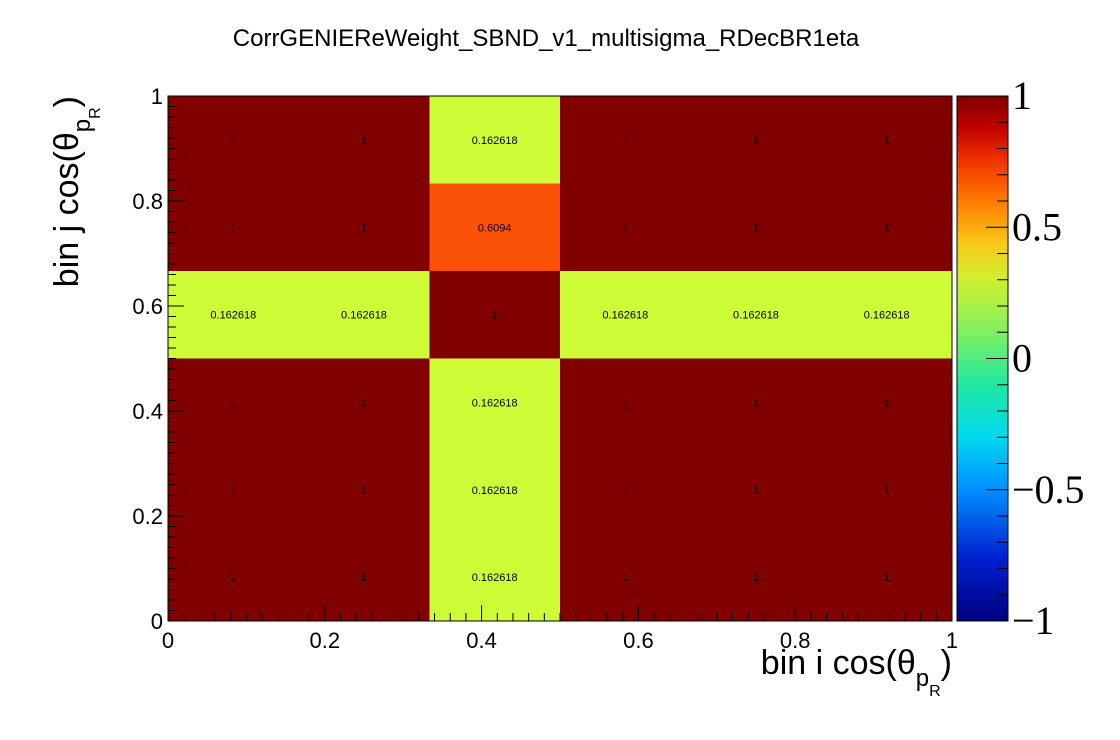 This screenshot has height=740, width=1120. Describe the element at coordinates (935, 691) in the screenshot. I see `x-axis-label-subsub: R` at that location.